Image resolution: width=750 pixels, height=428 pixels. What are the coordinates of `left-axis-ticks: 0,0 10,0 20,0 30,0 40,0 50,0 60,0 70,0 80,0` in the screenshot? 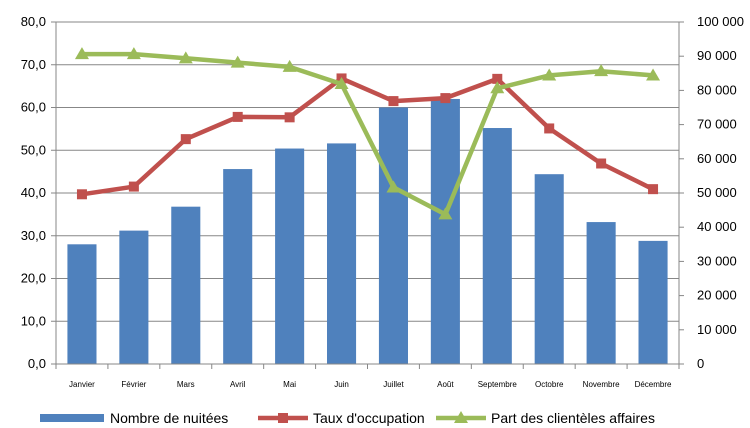 It's located at (33, 192).